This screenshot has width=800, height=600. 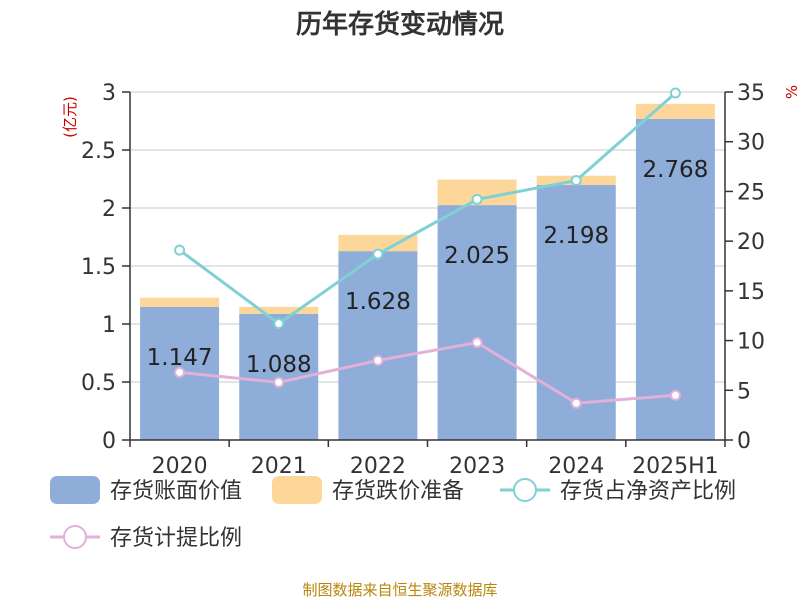 What do you see at coordinates (751, 342) in the screenshot?
I see `right-axis-tick-label: 10` at bounding box center [751, 342].